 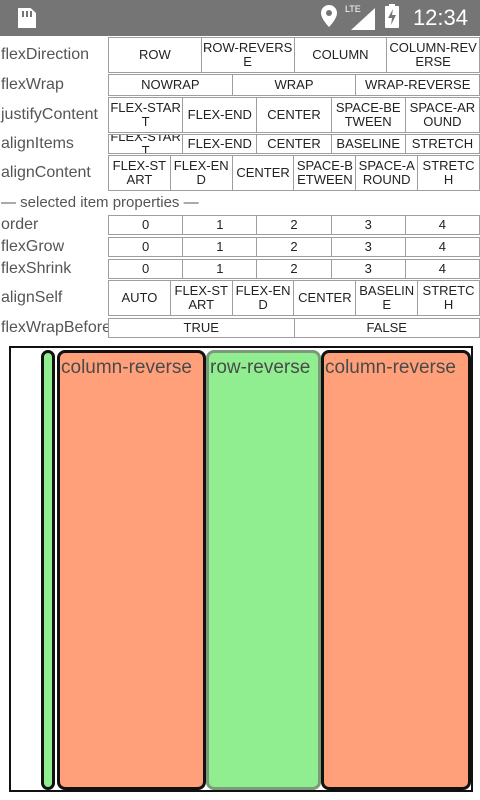 I want to click on align-self-flex-start-button: FLEX-START, so click(x=201, y=298).